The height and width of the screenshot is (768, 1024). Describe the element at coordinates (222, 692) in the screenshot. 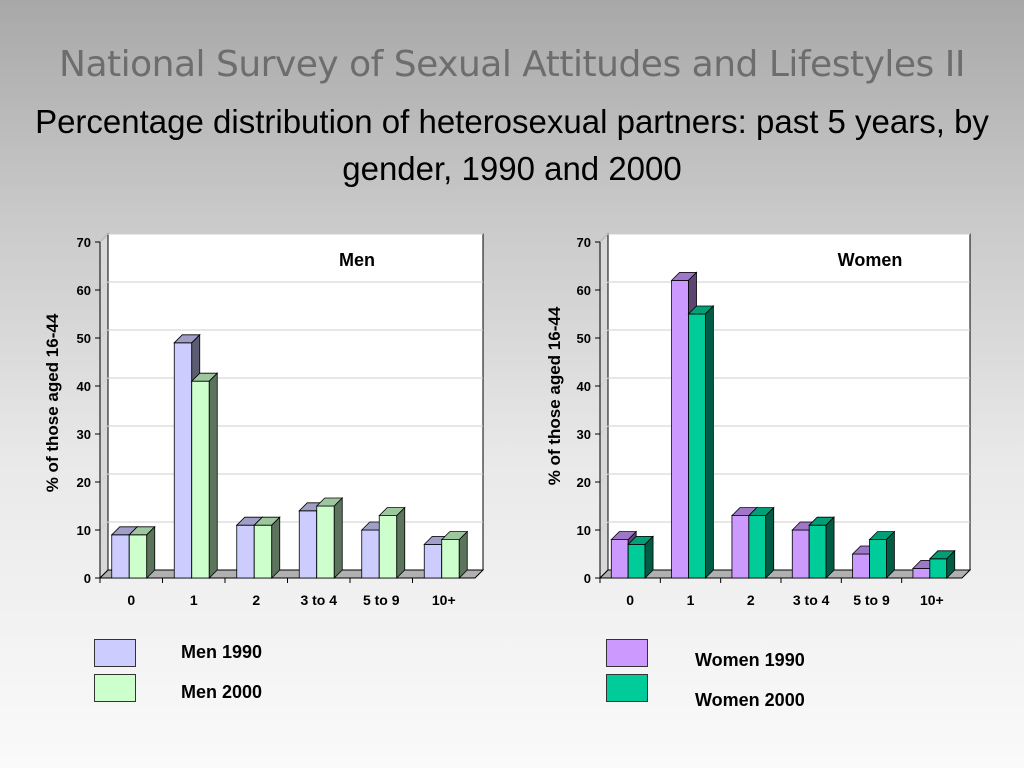

I see `legend-label-men-2000: Men 2000` at that location.